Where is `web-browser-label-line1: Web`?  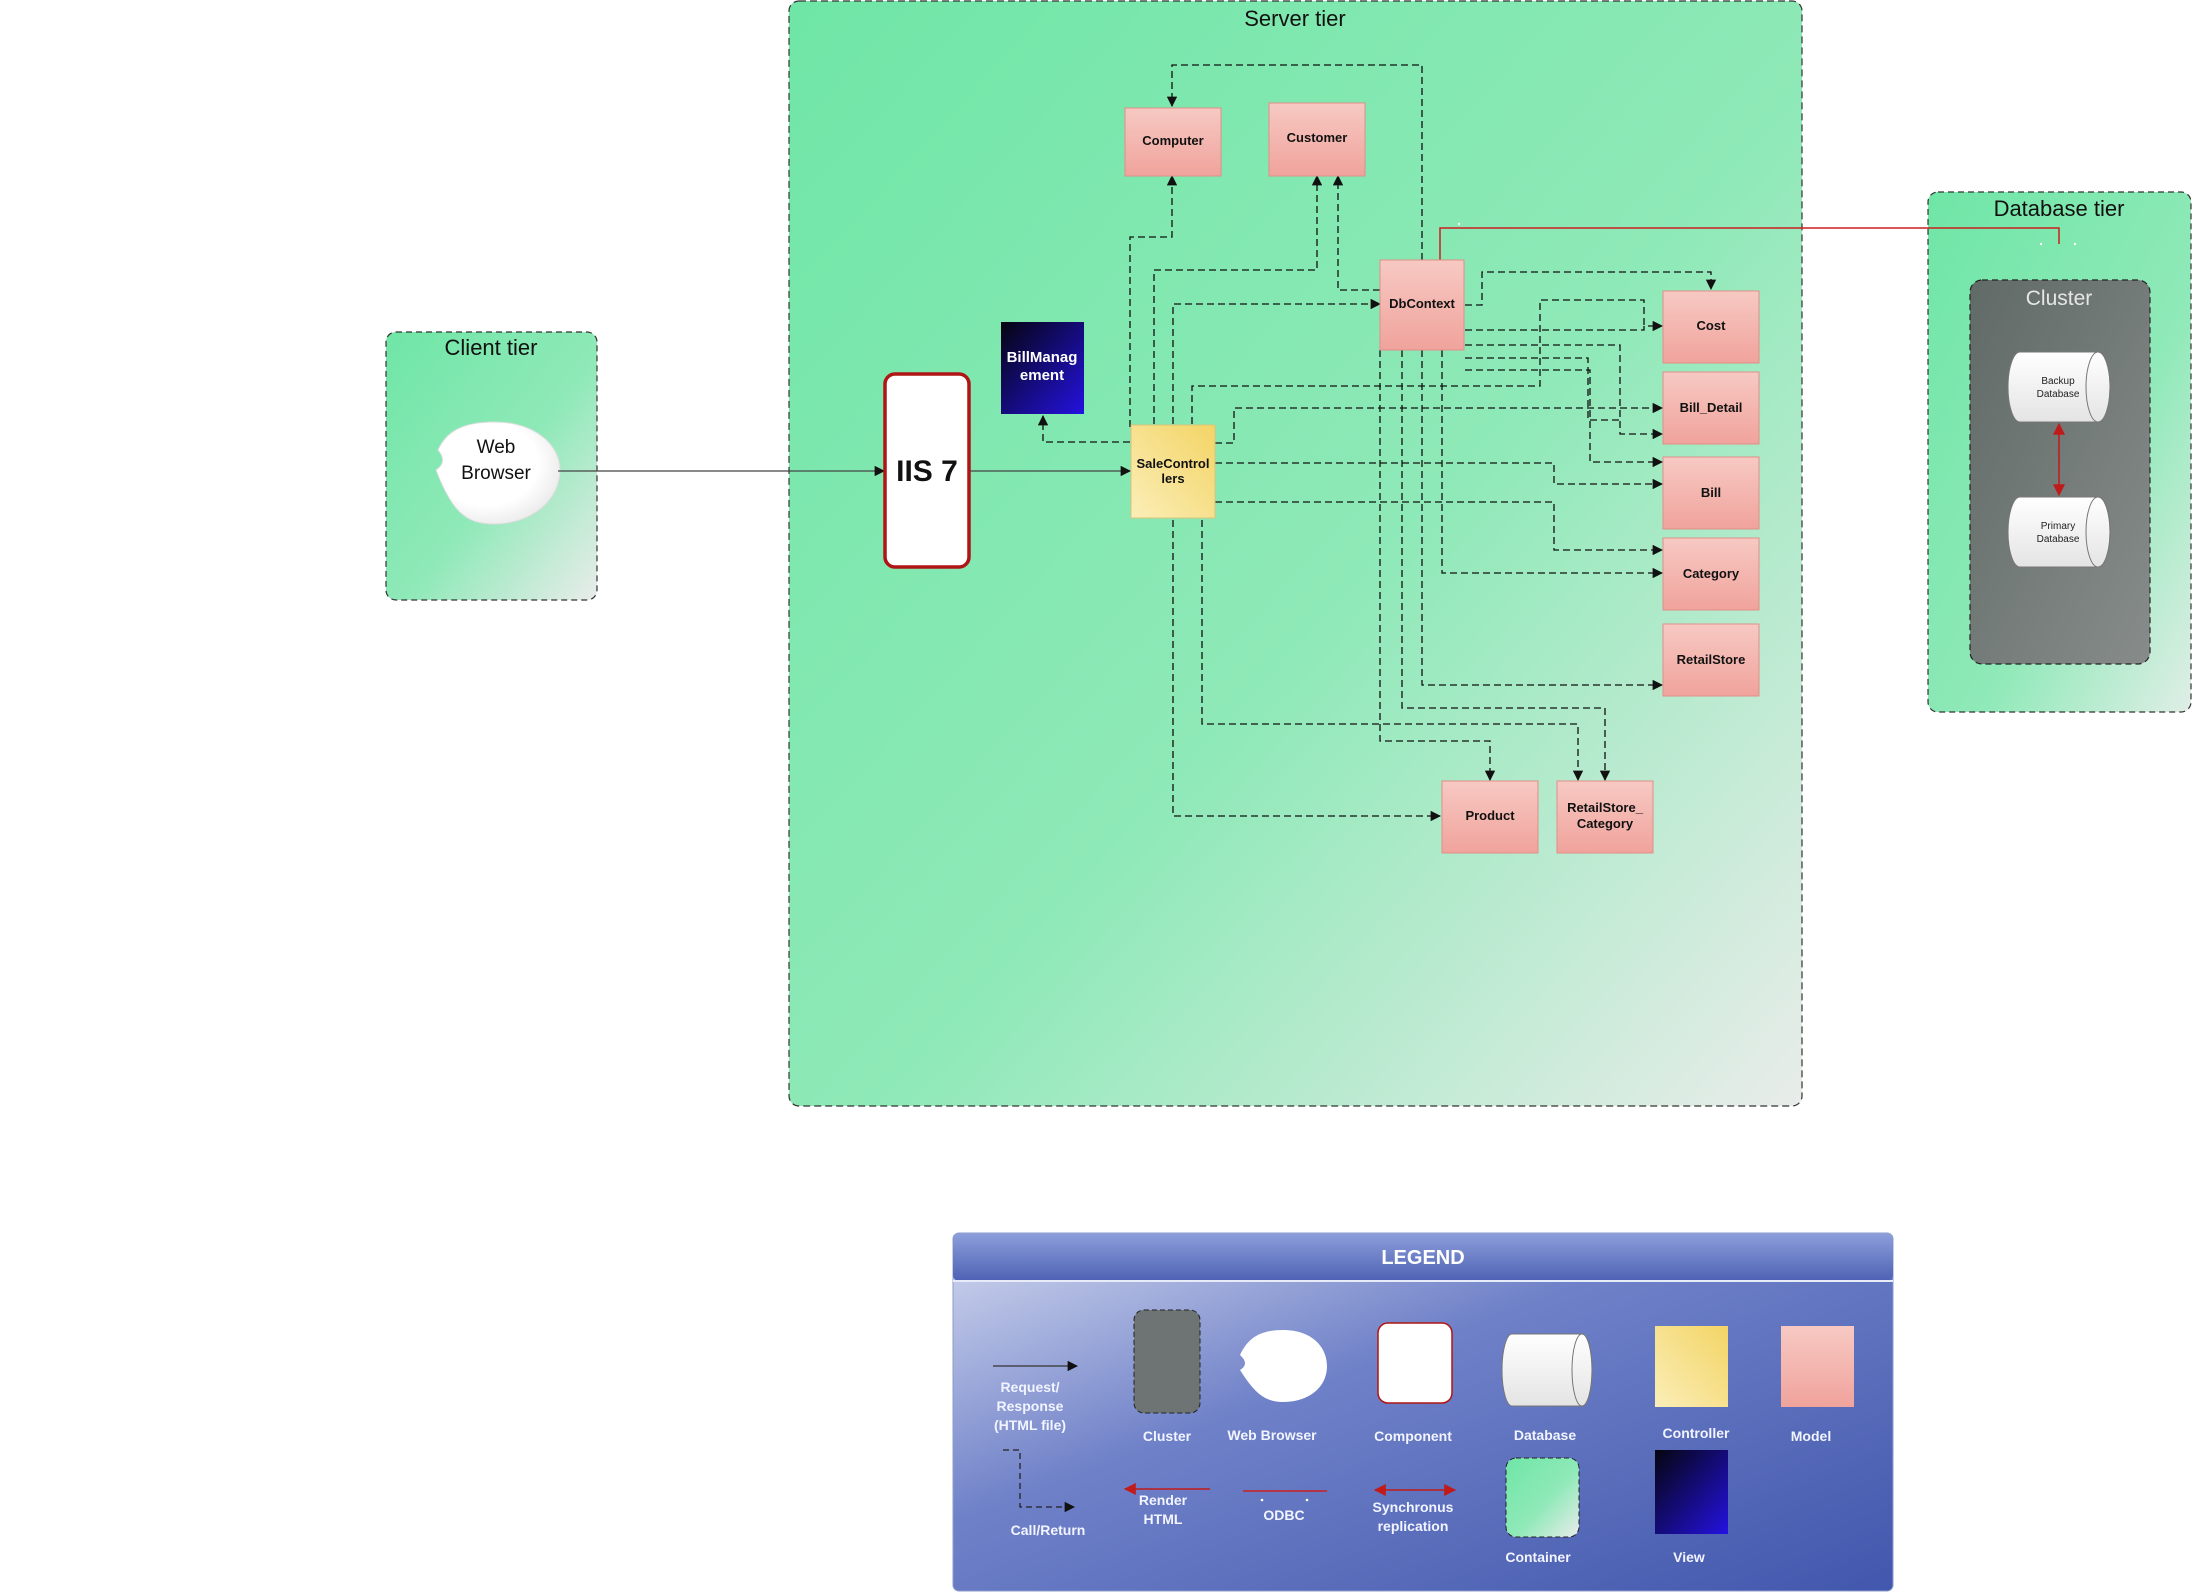
web-browser-label-line1: Web is located at coordinates (496, 447).